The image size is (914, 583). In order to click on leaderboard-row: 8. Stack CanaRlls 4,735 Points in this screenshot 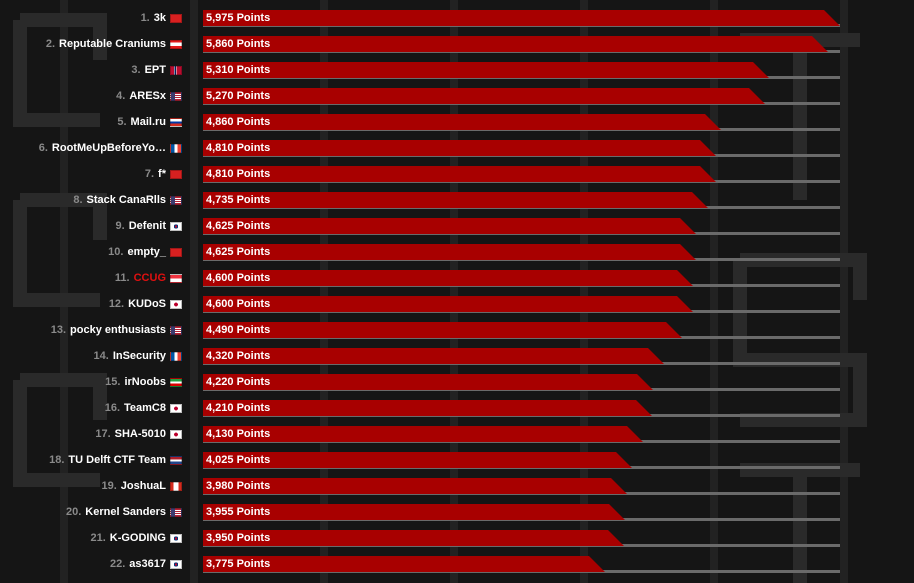, I will do `click(457, 200)`.